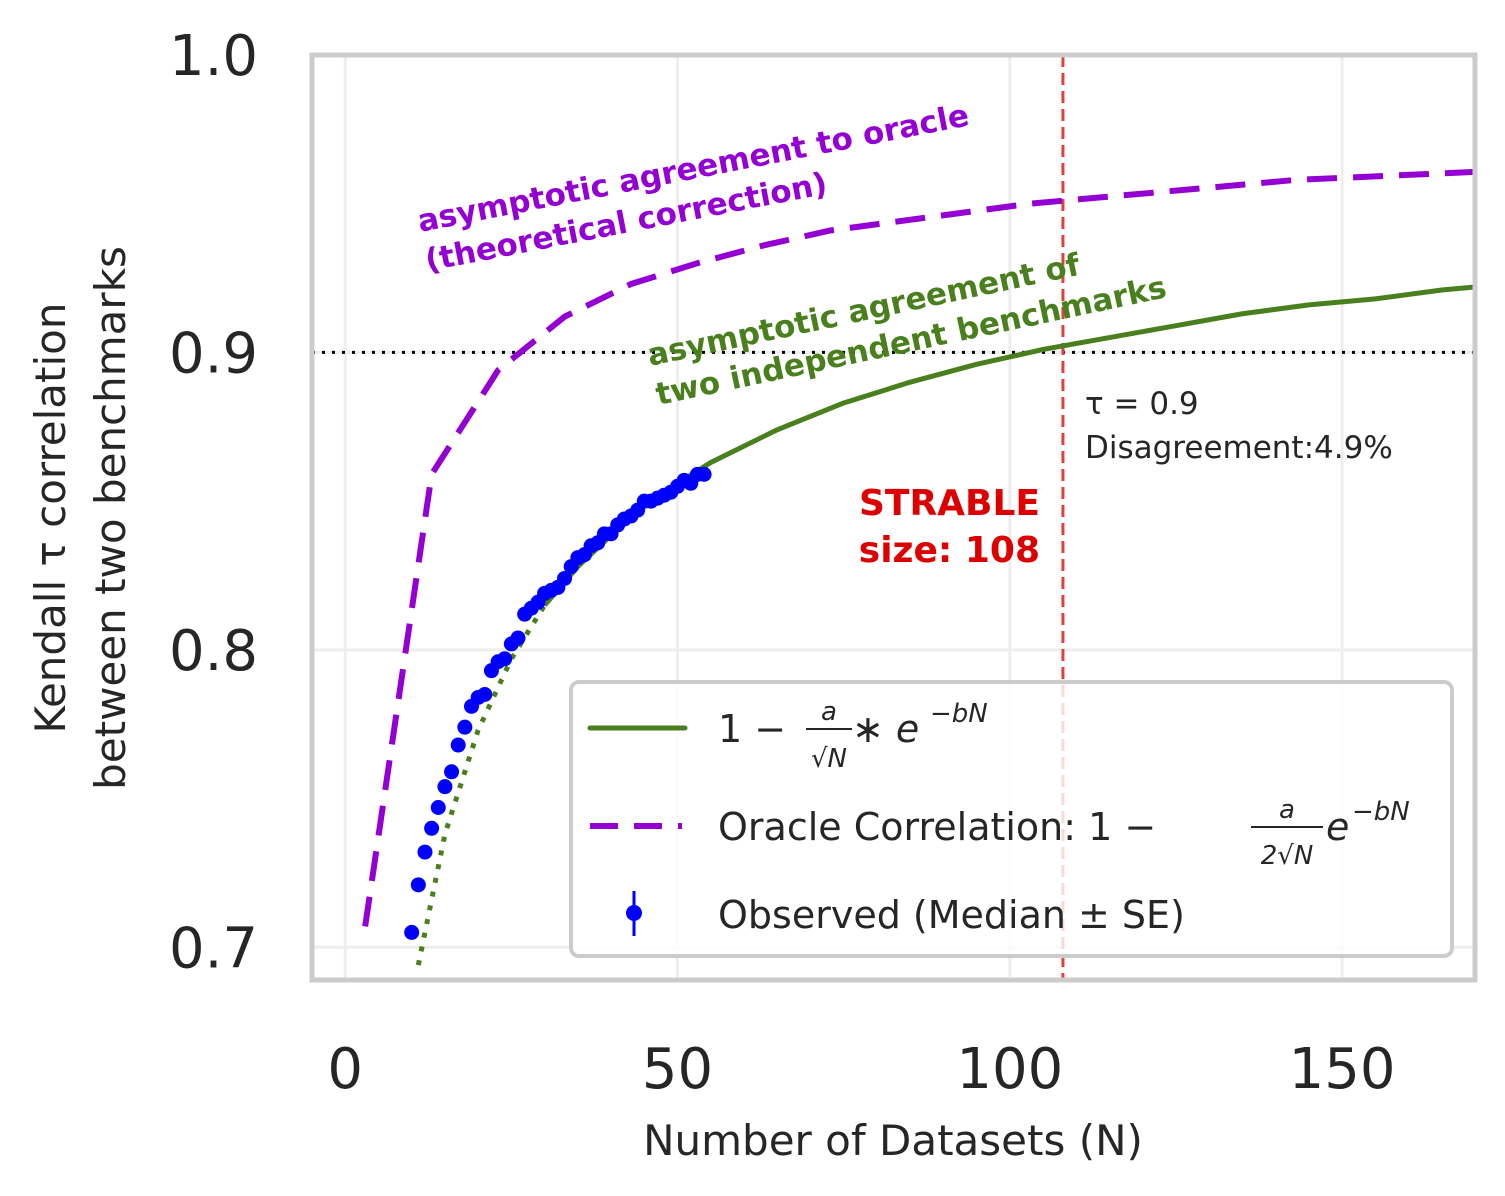 Image resolution: width=1505 pixels, height=1196 pixels. I want to click on x-tick-label: 150, so click(1342, 1069).